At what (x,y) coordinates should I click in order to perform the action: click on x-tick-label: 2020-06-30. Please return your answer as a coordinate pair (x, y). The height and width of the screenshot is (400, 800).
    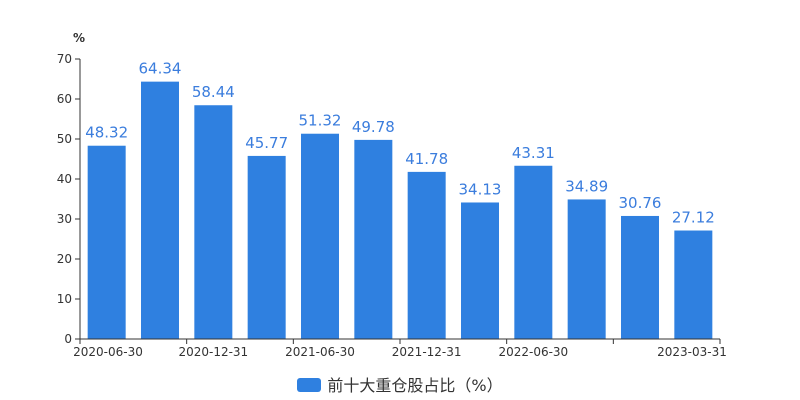
    Looking at the image, I should click on (108, 352).